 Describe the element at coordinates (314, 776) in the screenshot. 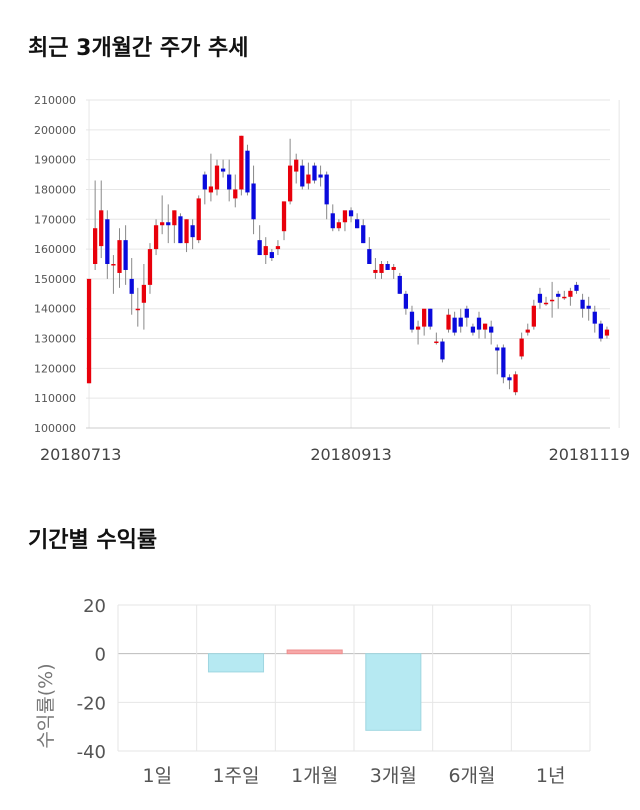

I see `x-category-label: 1개월` at that location.